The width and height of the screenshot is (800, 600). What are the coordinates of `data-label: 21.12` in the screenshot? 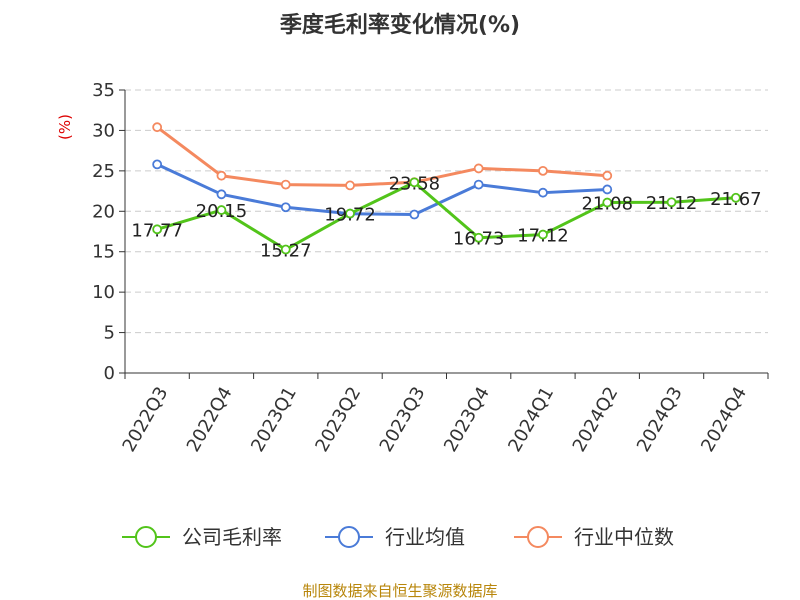 It's located at (672, 203).